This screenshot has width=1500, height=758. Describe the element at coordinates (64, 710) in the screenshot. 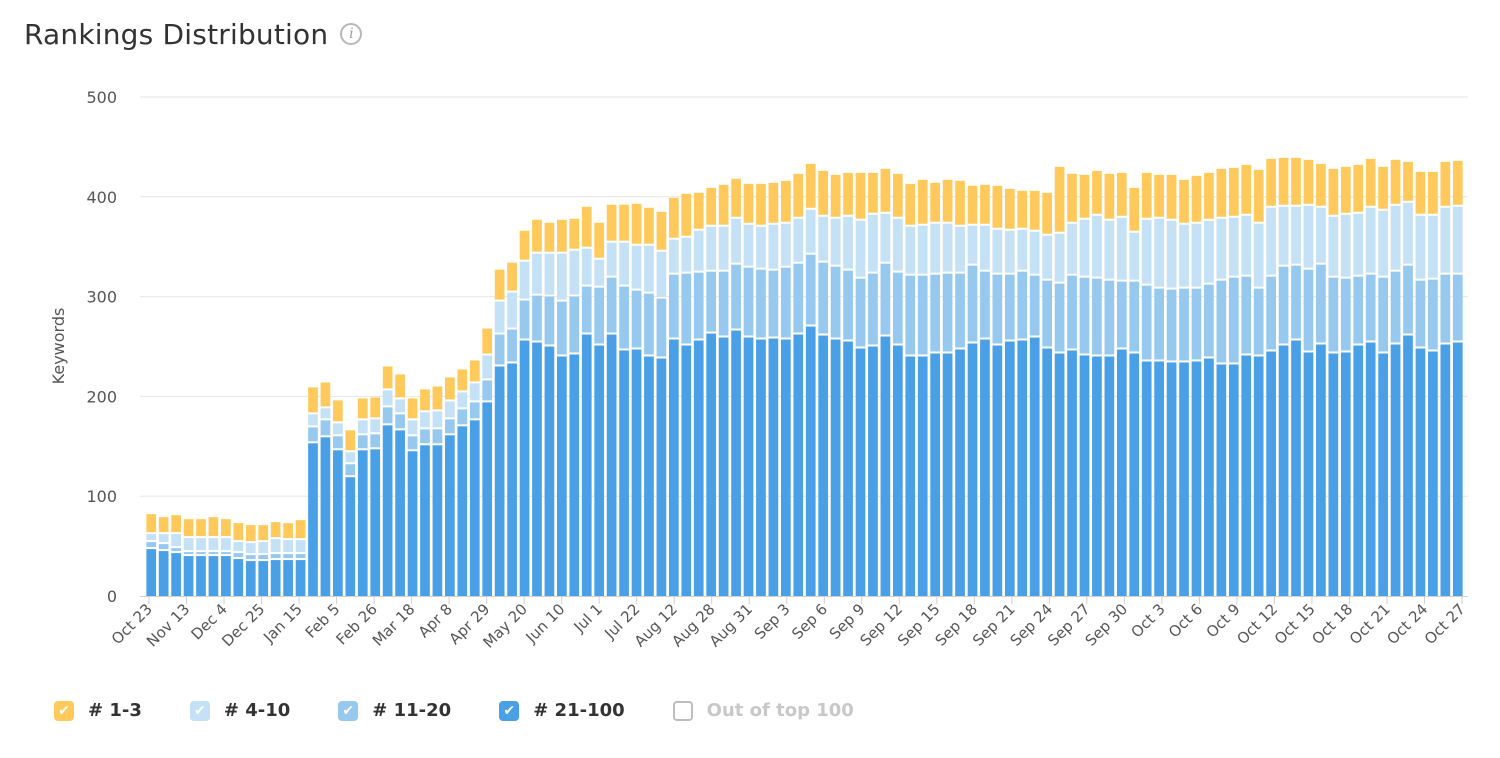

I see `checkbox-checked-icon: ✔` at that location.